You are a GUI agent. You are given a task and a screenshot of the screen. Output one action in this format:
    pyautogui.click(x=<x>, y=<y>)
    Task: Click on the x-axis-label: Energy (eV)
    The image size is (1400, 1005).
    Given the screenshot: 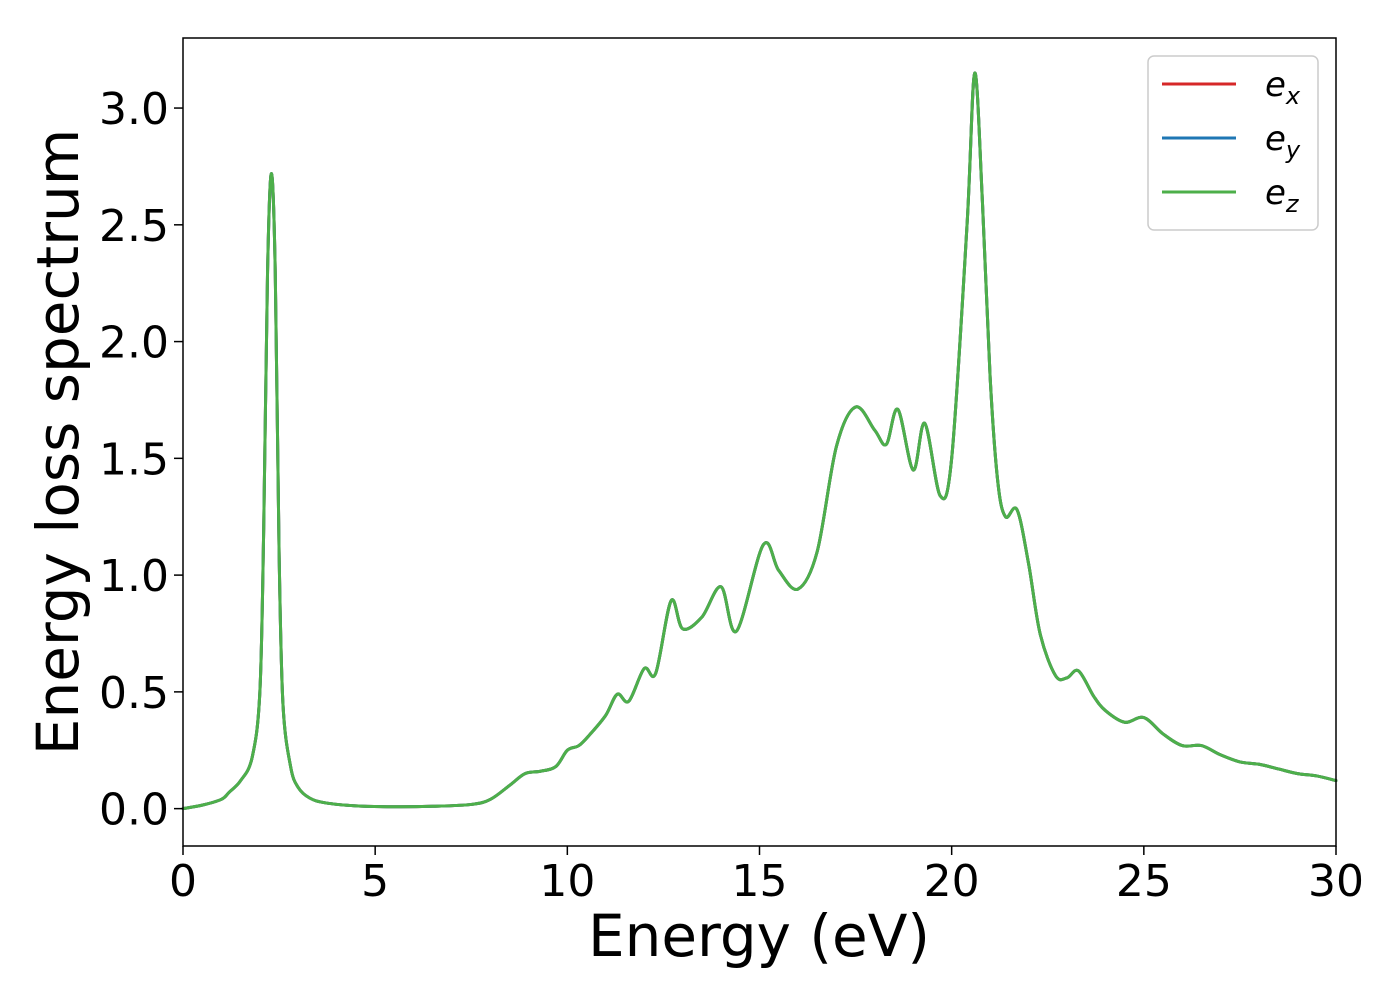 What is the action you would take?
    pyautogui.click(x=759, y=936)
    